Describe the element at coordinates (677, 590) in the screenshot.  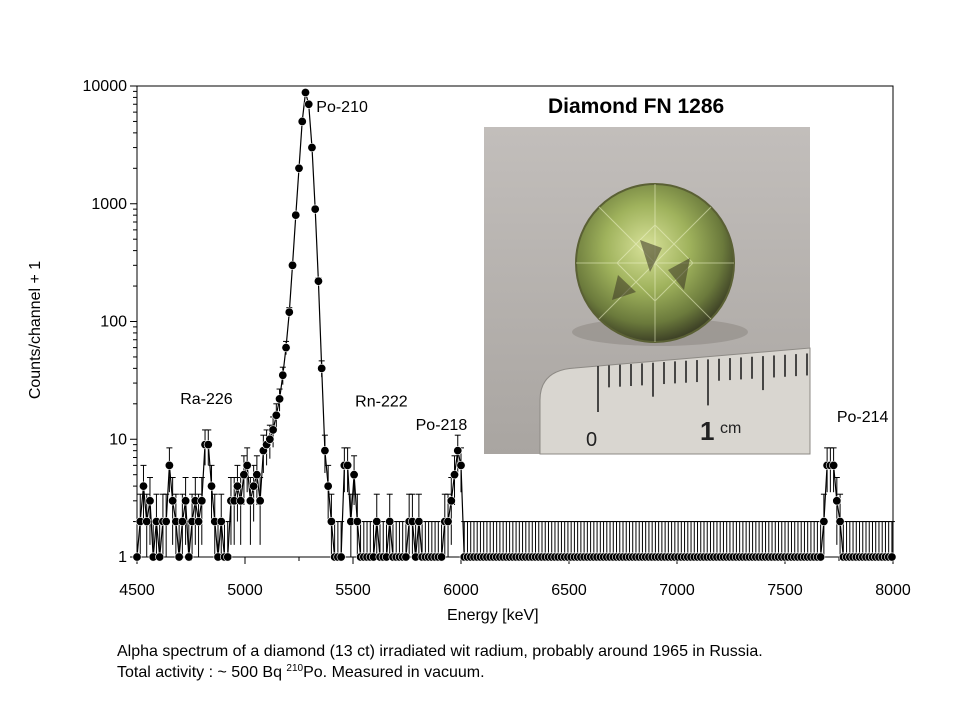
I see `x-tick-label: 7000` at that location.